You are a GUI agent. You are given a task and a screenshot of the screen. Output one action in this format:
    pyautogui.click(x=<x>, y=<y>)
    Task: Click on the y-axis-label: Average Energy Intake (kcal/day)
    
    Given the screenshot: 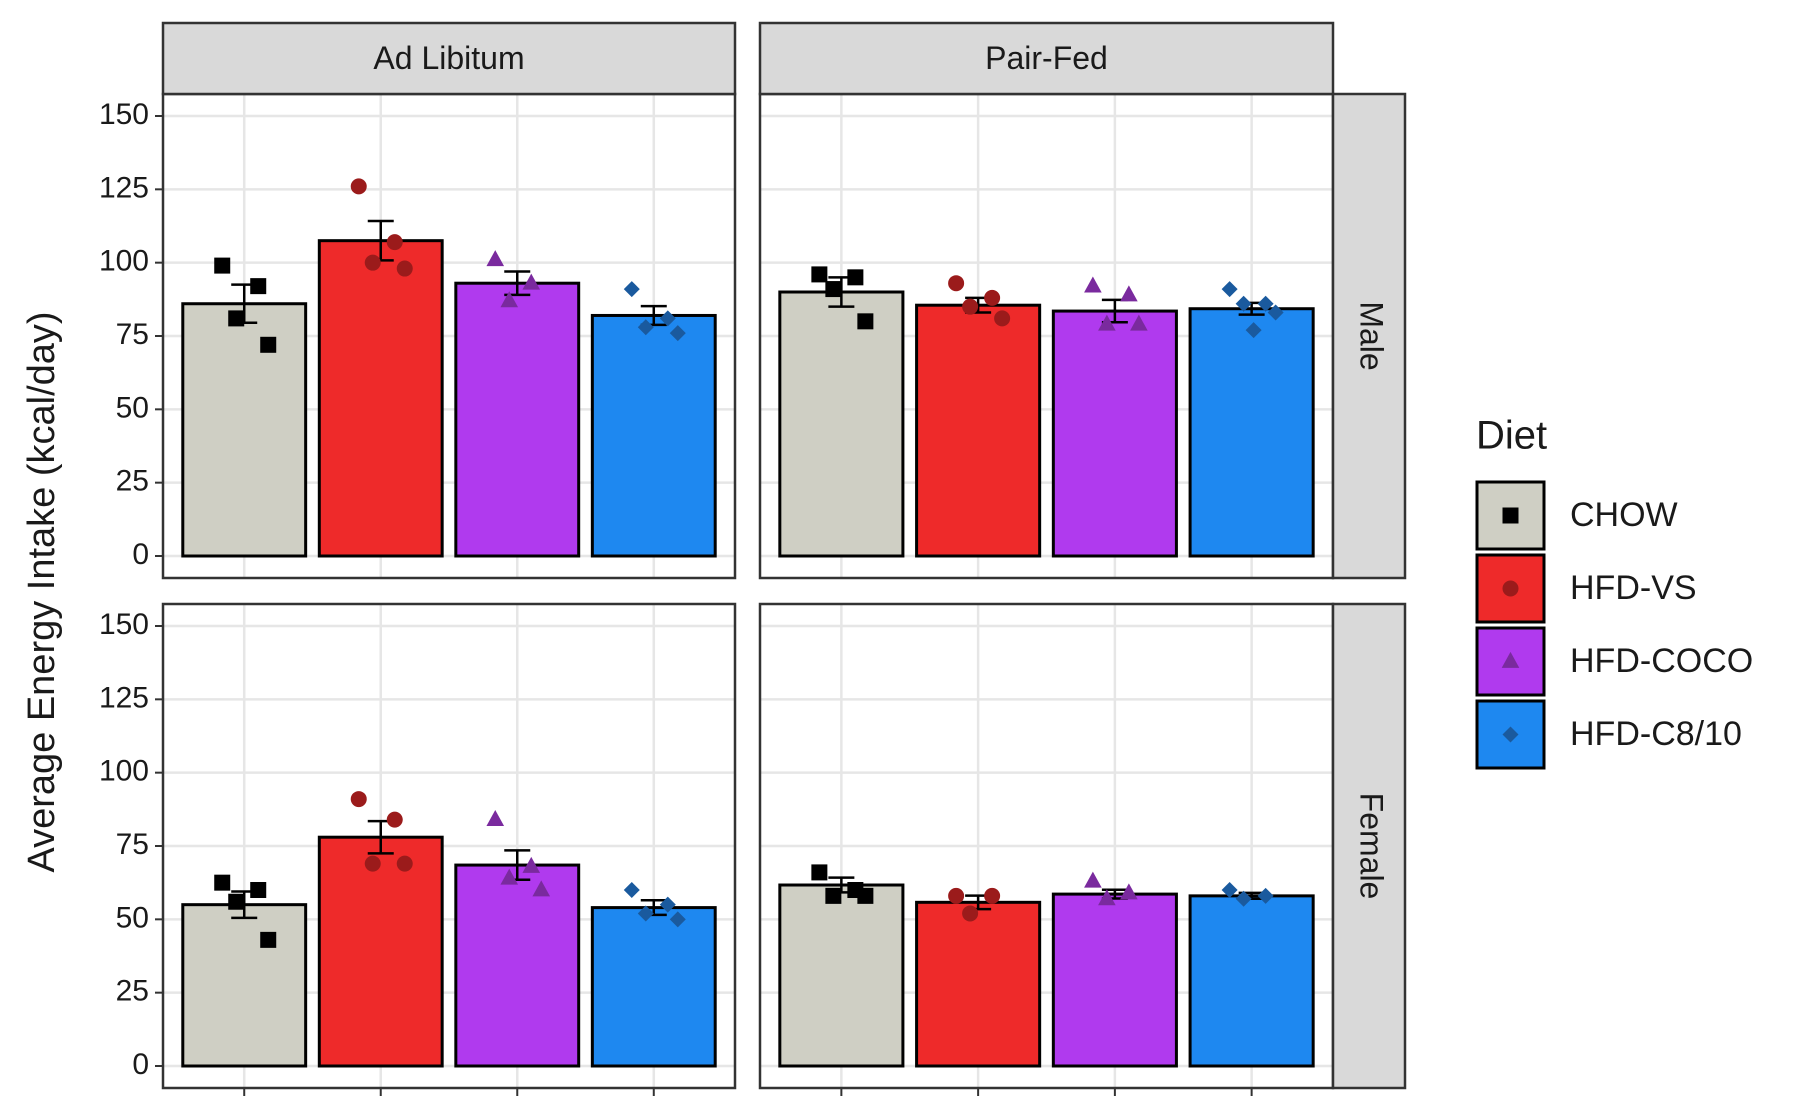 What is the action you would take?
    pyautogui.click(x=42, y=591)
    